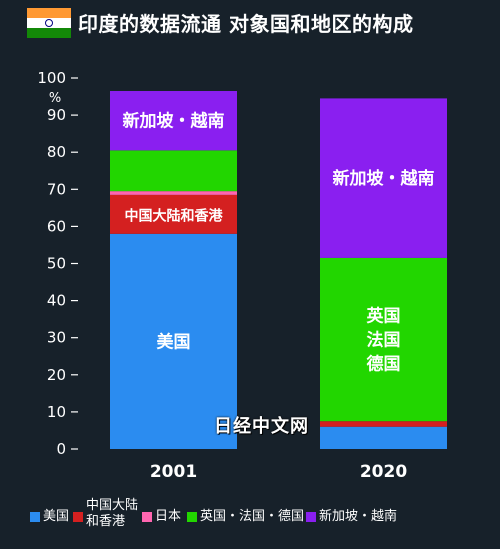  I want to click on segment-label-usa-2001: 美国, so click(174, 341).